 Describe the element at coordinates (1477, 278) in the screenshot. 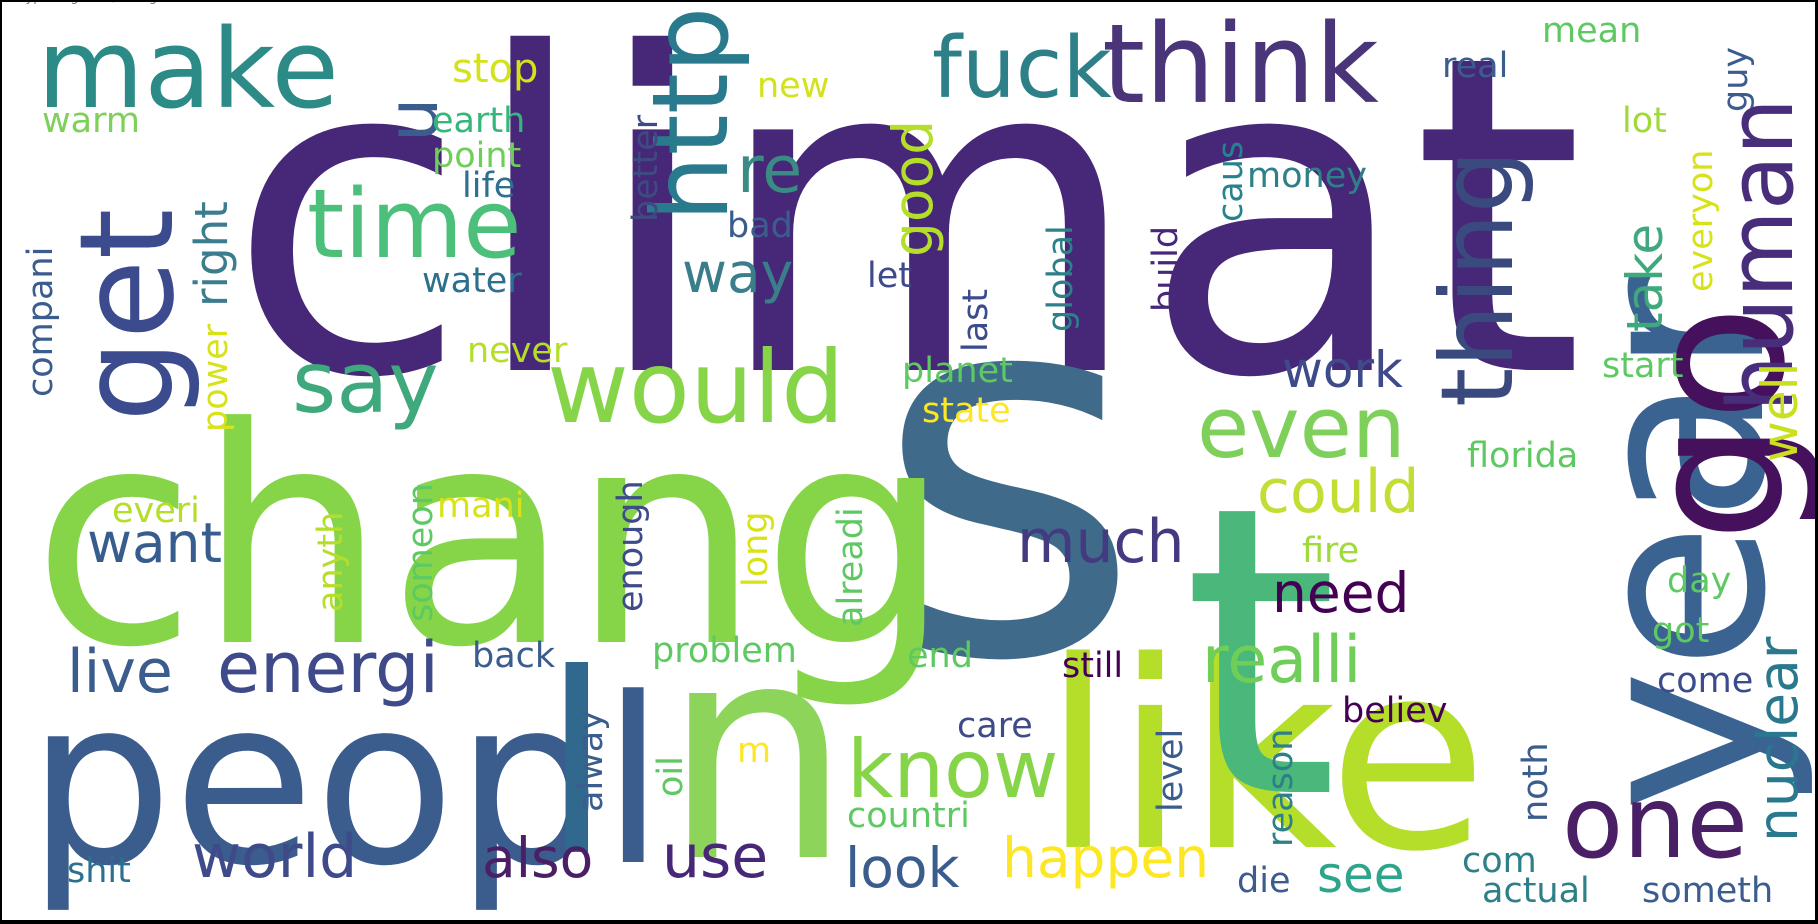

I see `word-thing: thing` at that location.